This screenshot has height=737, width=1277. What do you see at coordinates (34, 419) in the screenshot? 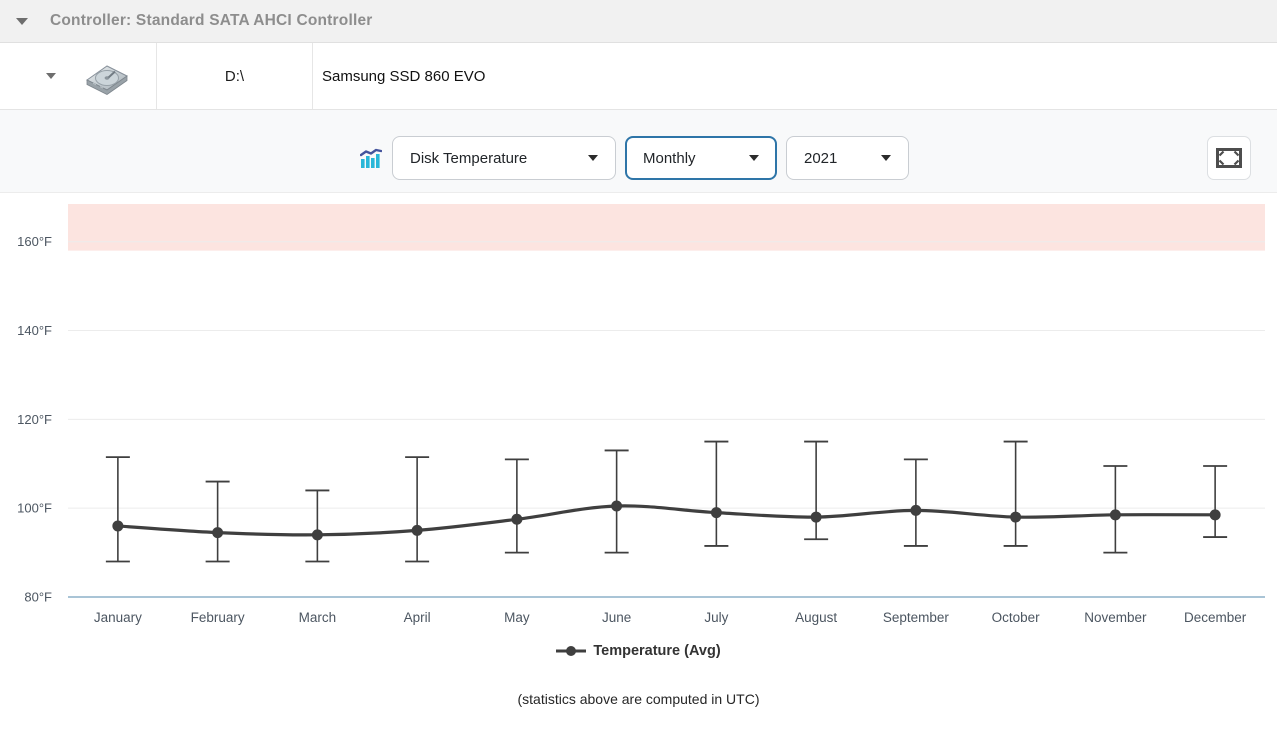
I see `y-axis-label: 120°F` at bounding box center [34, 419].